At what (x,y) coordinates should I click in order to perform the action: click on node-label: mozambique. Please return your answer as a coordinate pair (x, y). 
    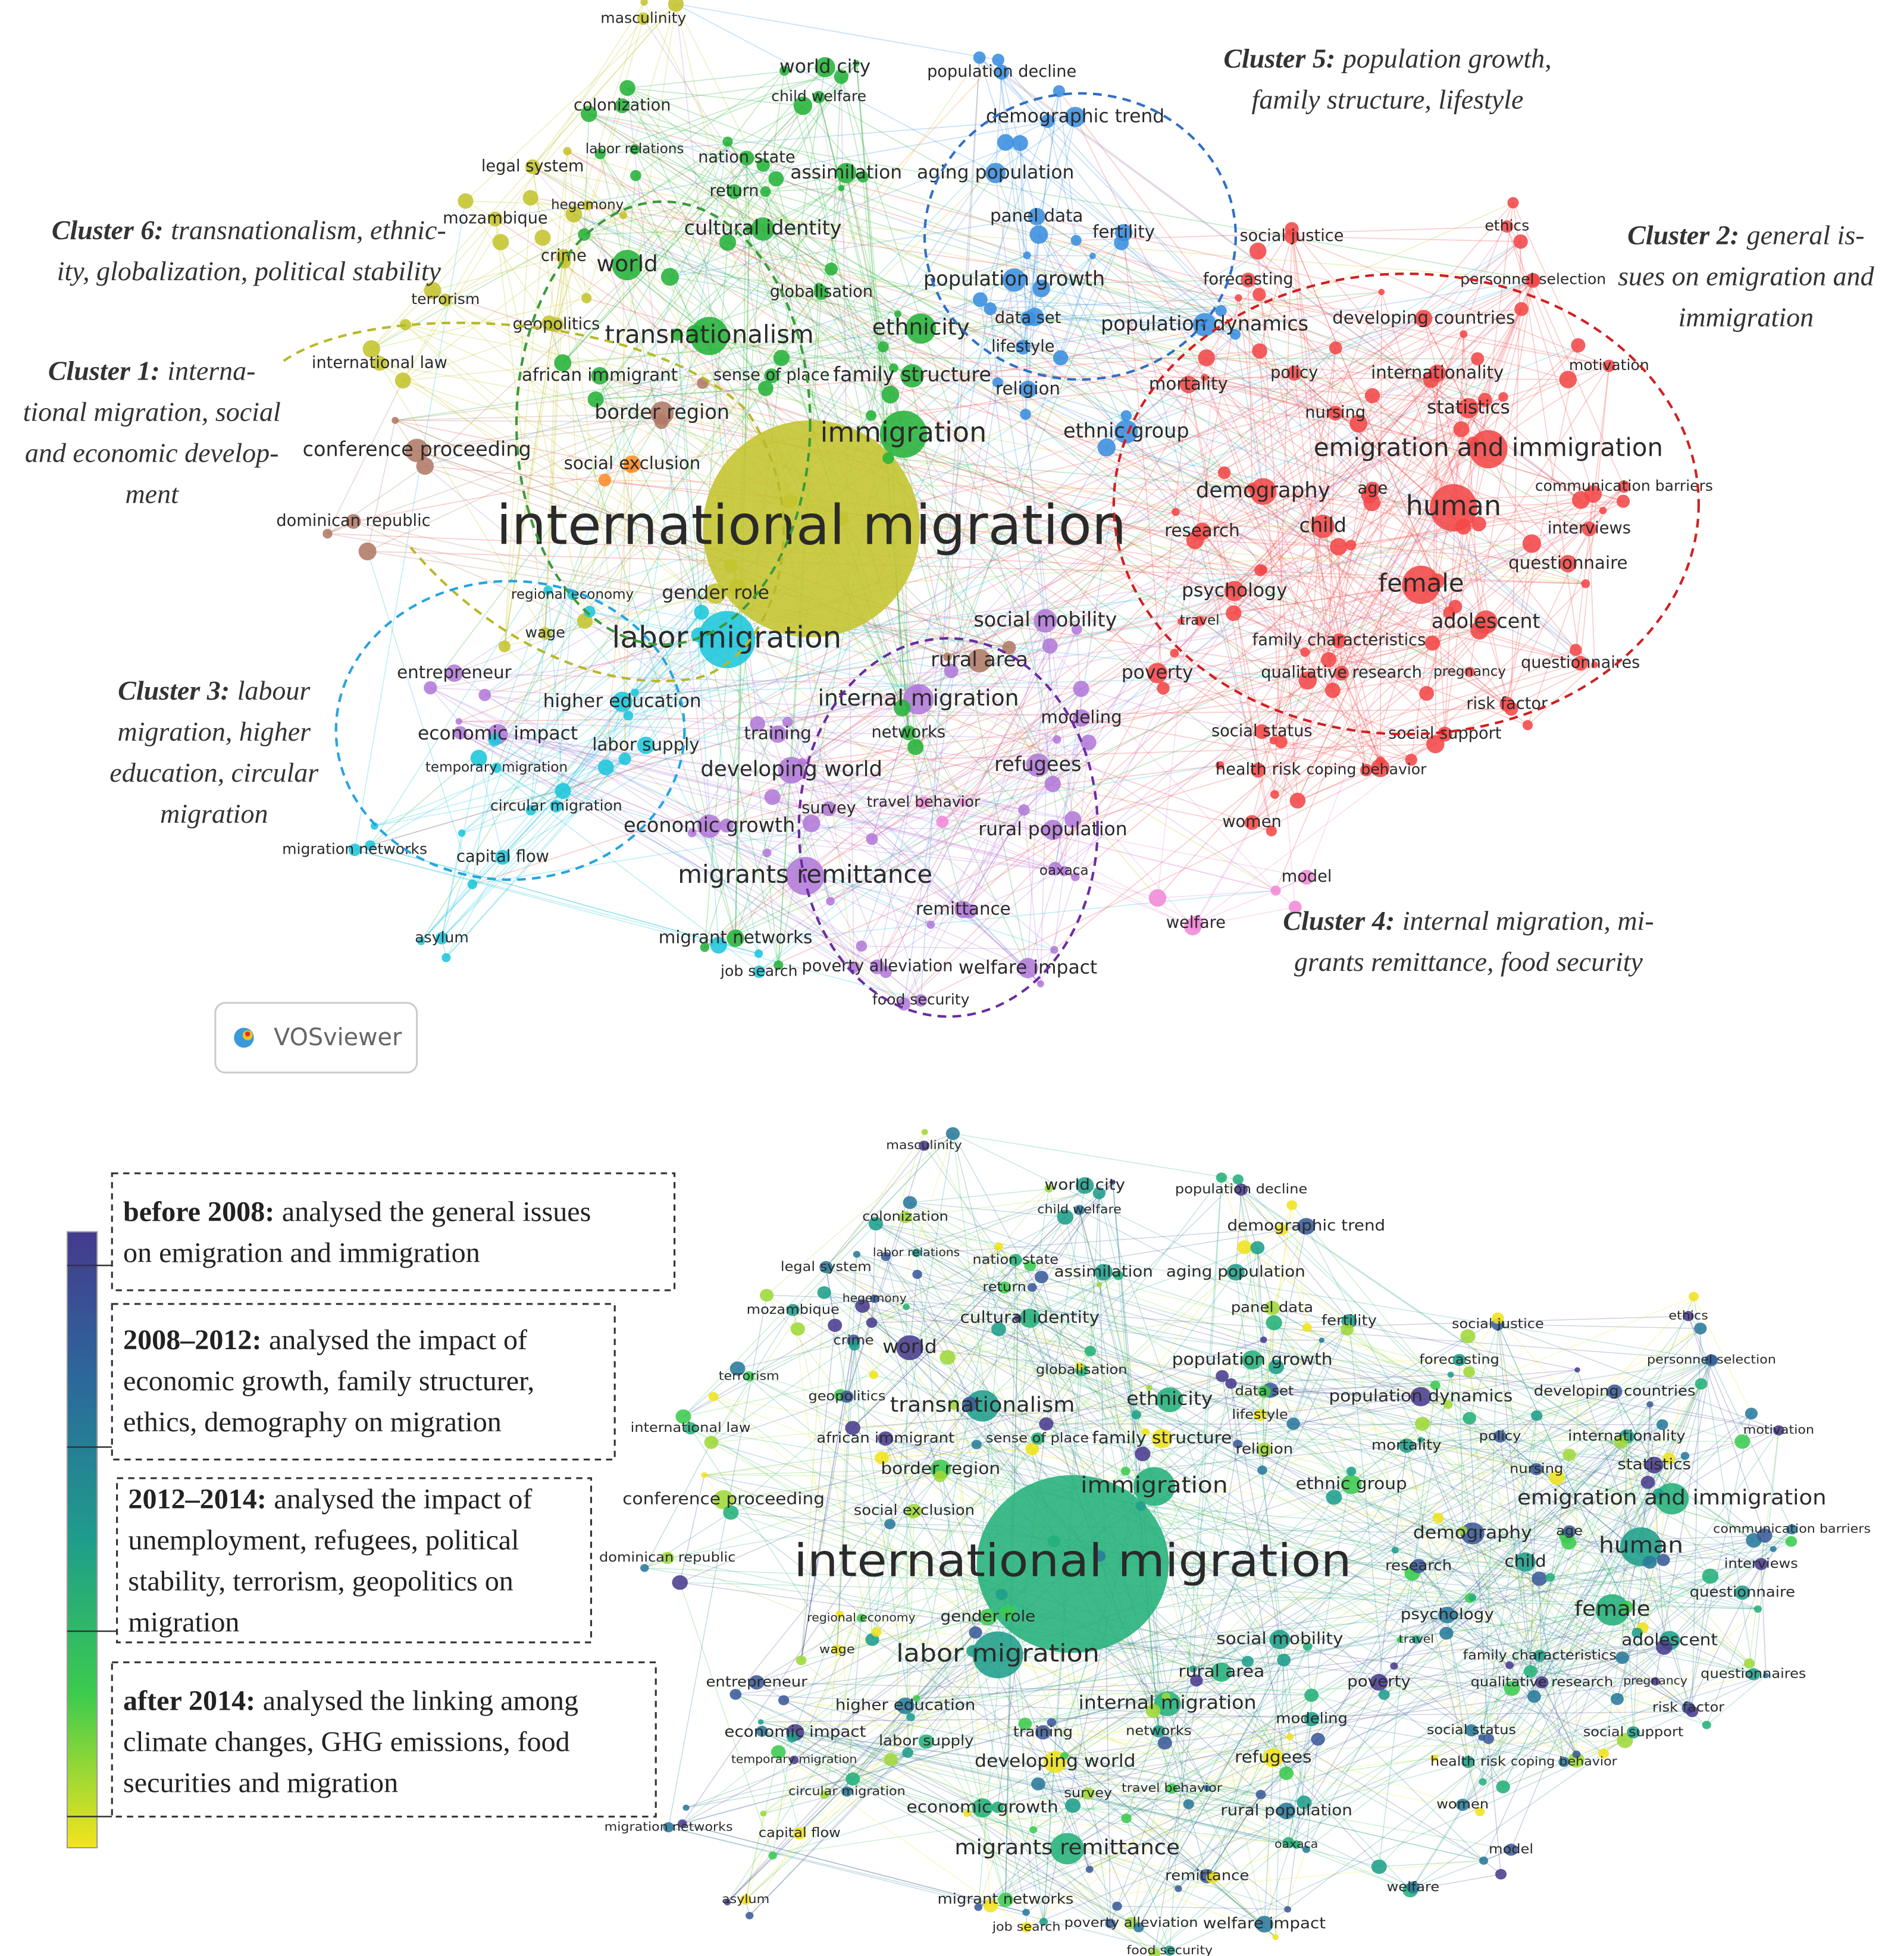
    Looking at the image, I should click on (793, 1310).